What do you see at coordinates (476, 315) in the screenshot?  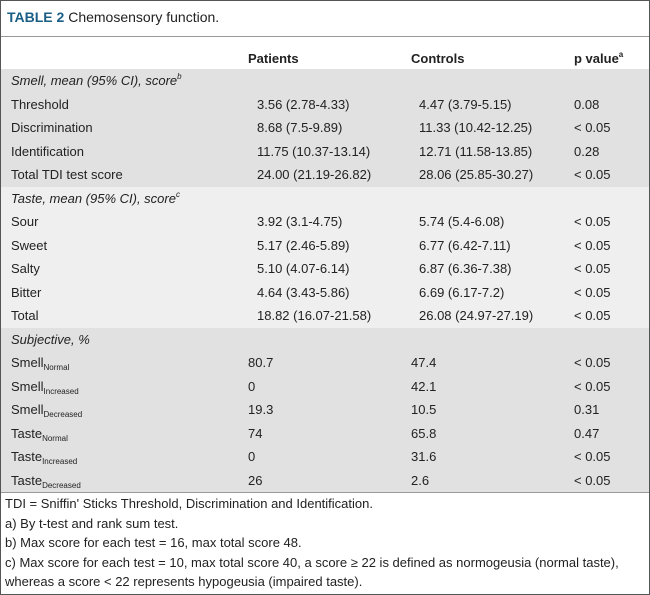 I see `controls-cell: 26.08 (24.97-27.19)` at bounding box center [476, 315].